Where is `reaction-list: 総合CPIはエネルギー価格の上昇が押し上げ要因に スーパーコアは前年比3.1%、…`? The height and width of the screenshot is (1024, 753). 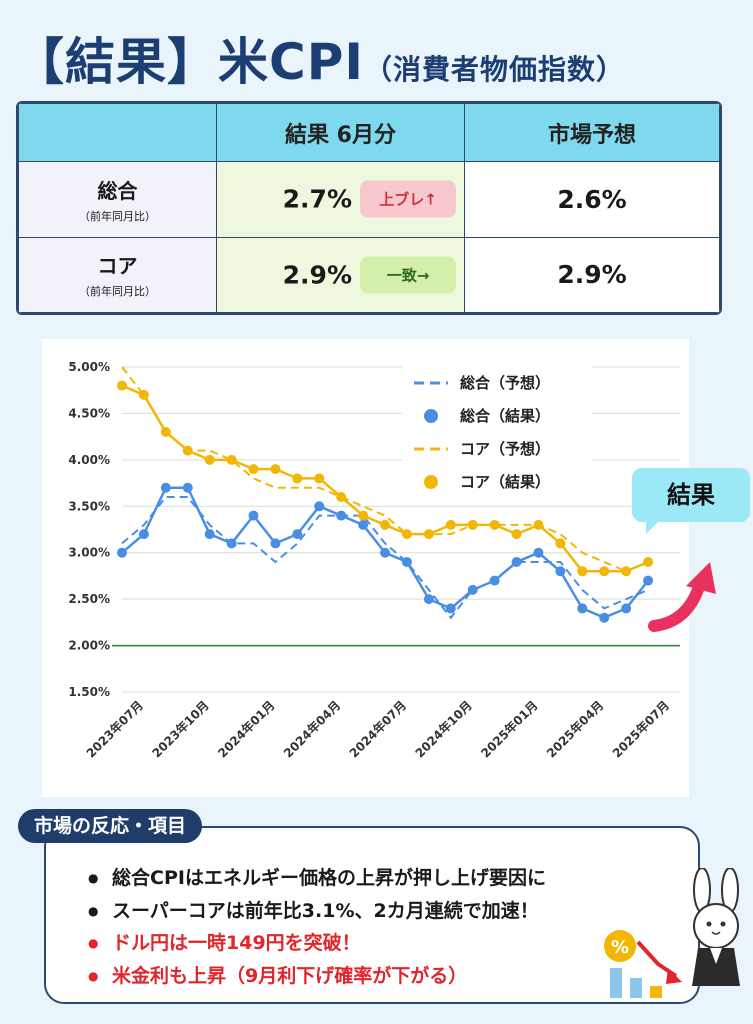
reaction-list: 総合CPIはエネルギー価格の上昇が押し上げ要因に スーパーコアは前年比3.1%、… is located at coordinates (317, 927).